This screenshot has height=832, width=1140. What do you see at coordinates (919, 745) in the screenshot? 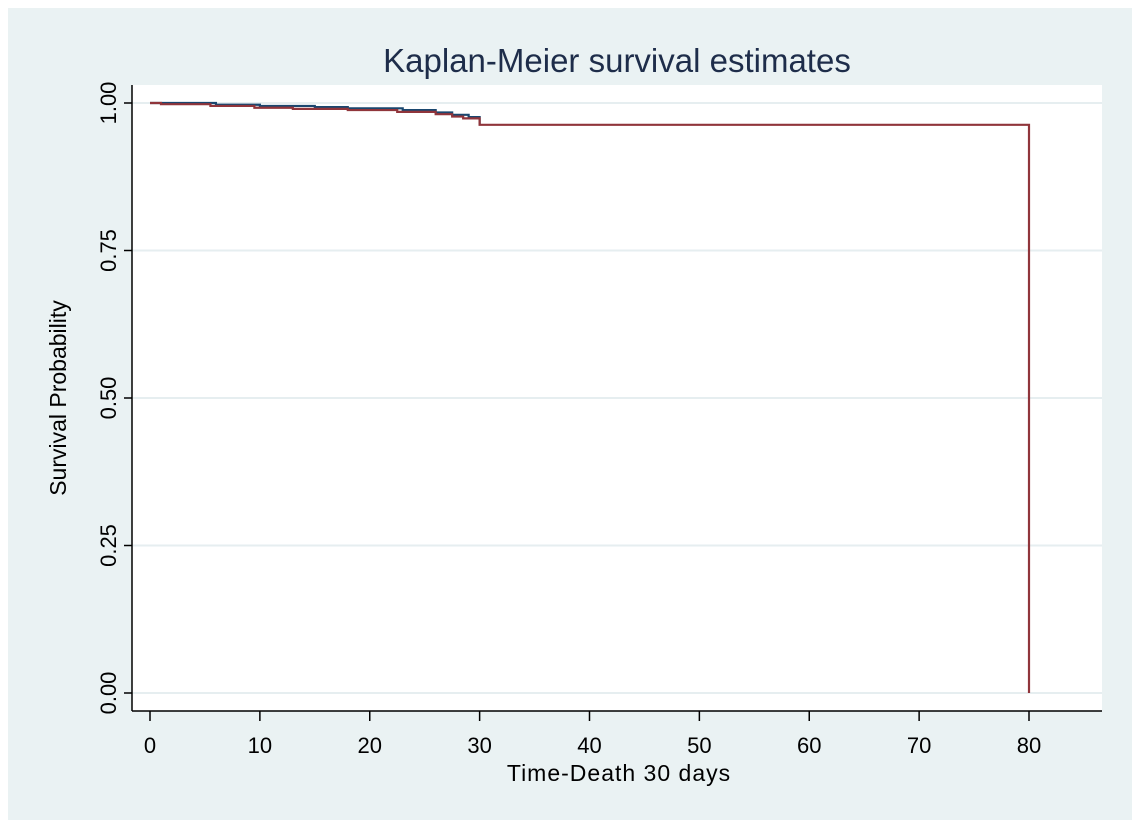
I see `x-tick-label: 70` at bounding box center [919, 745].